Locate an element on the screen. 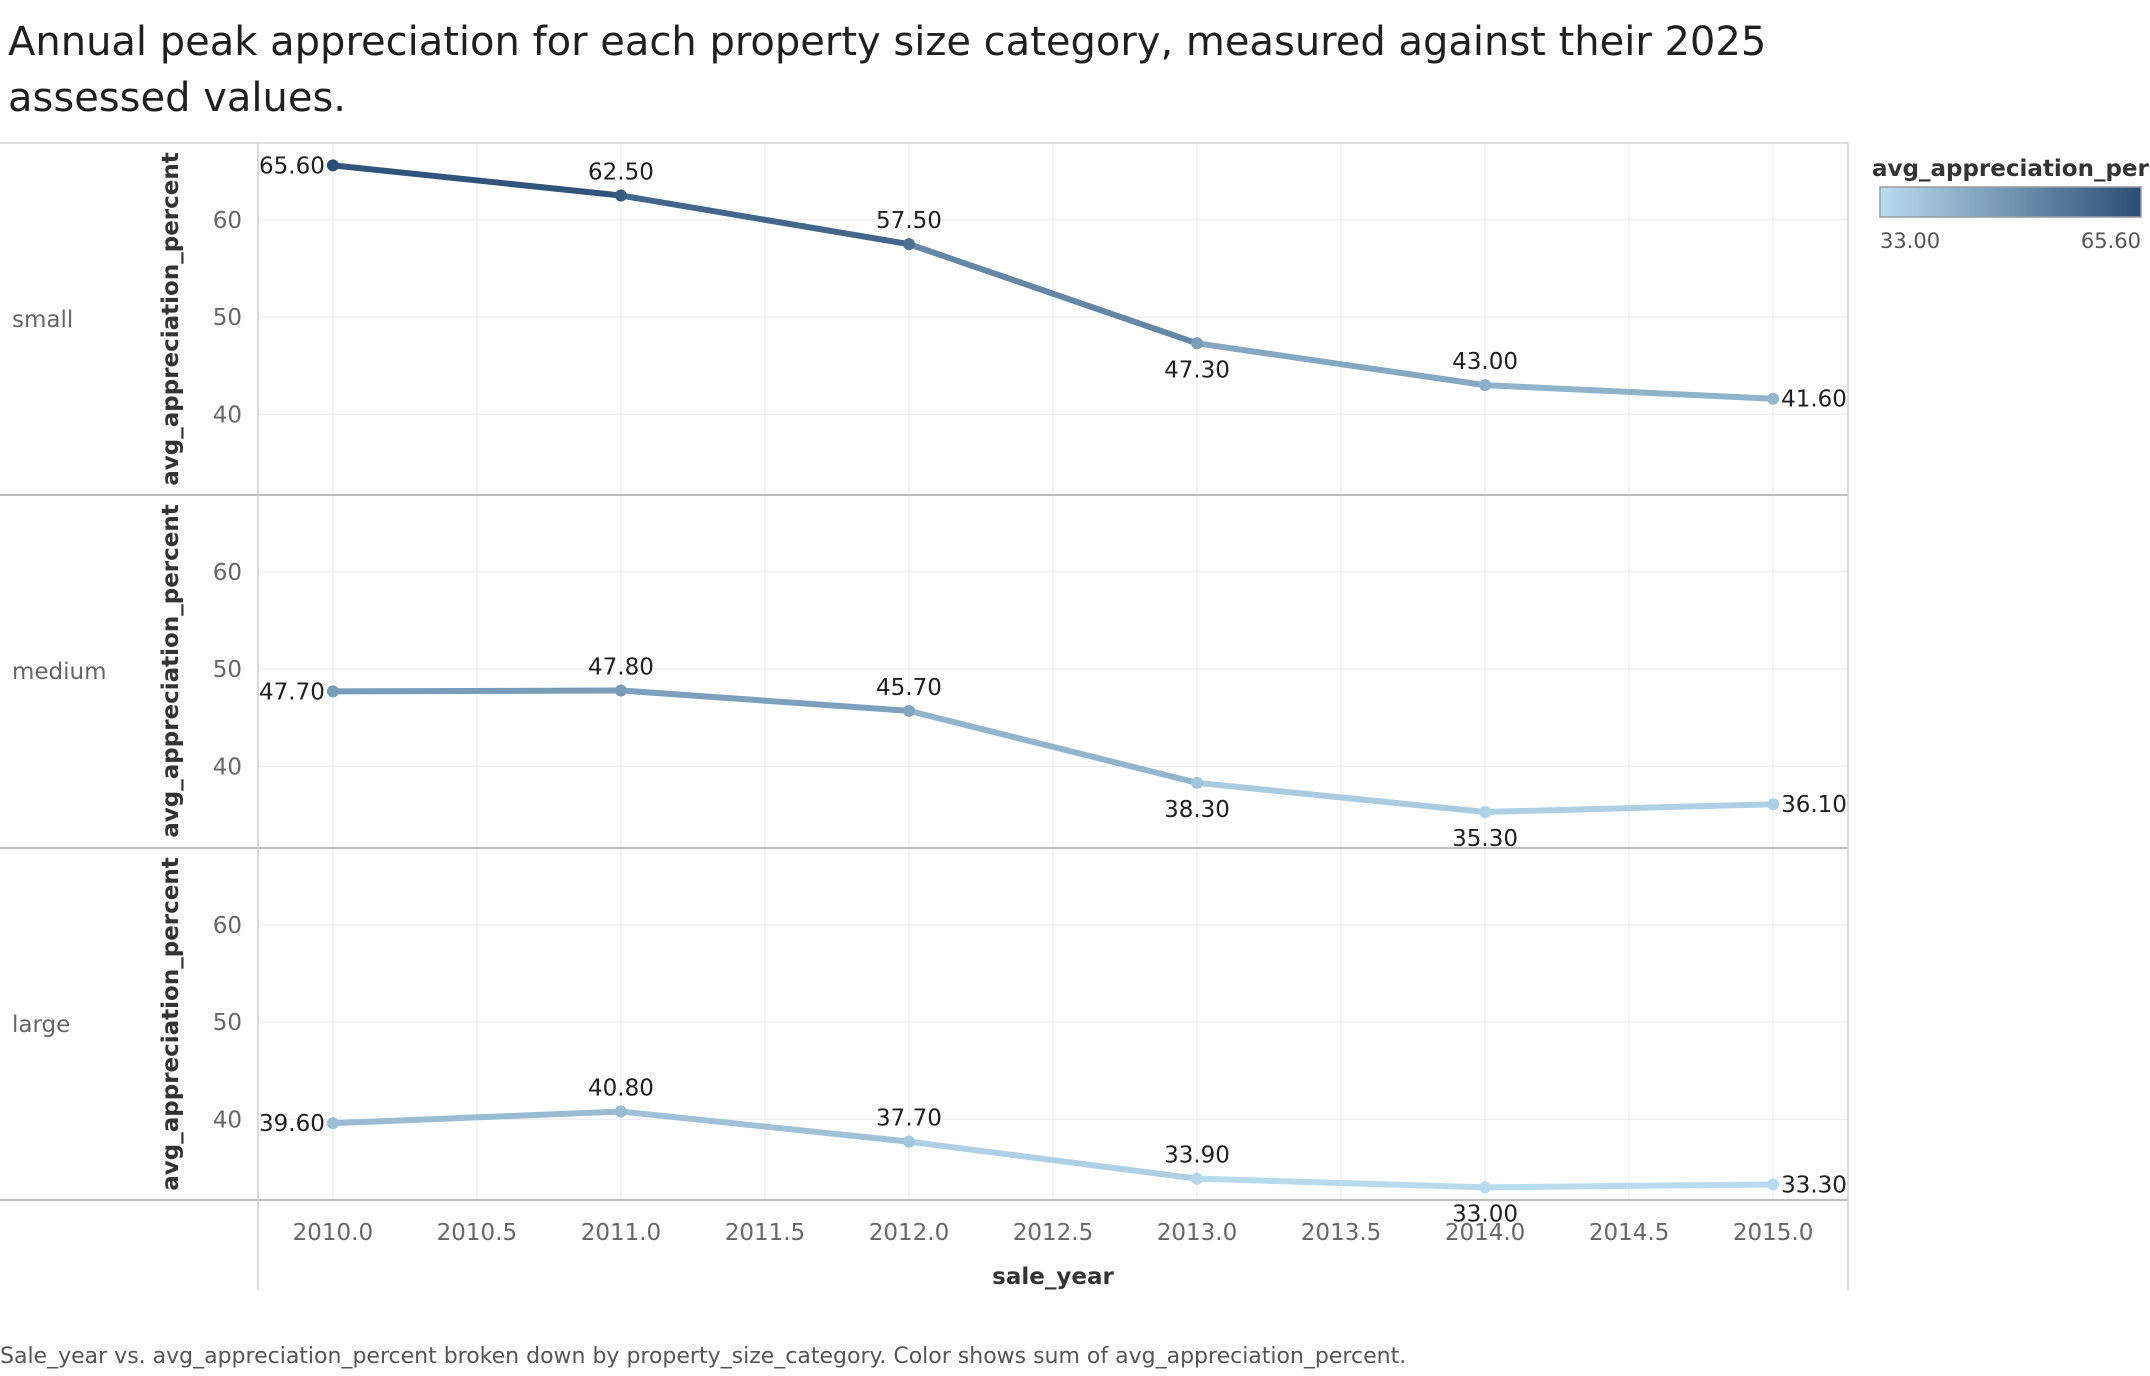 Image resolution: width=2150 pixels, height=1376 pixels. x-tick-label: 2011.5 is located at coordinates (765, 1233).